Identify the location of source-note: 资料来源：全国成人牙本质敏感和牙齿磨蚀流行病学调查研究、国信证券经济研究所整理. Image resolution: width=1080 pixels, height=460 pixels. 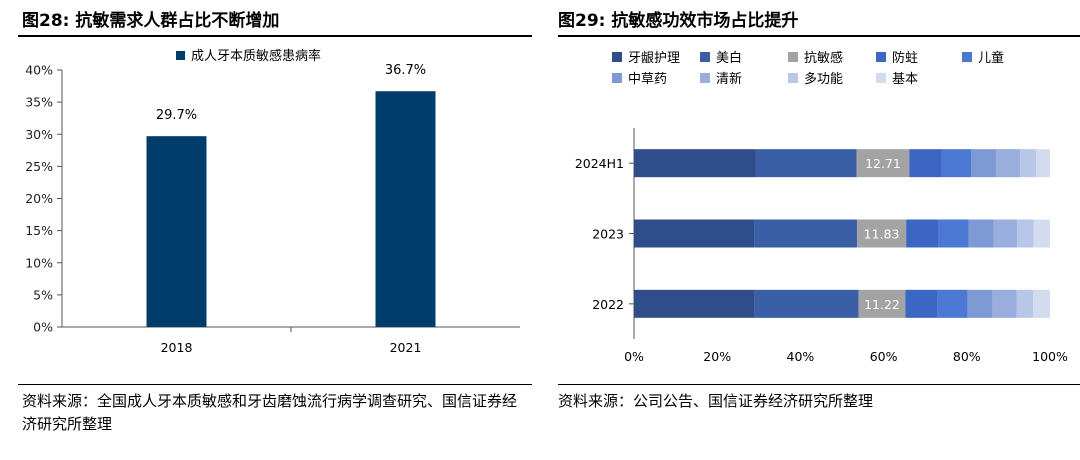
(270, 412).